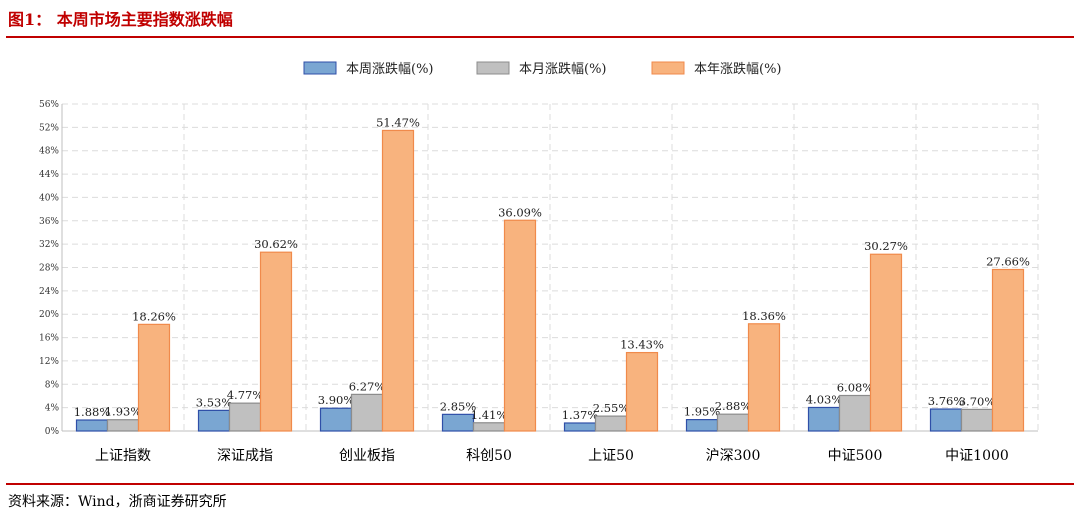  What do you see at coordinates (52, 432) in the screenshot?
I see `y-tick-label: 0%` at bounding box center [52, 432].